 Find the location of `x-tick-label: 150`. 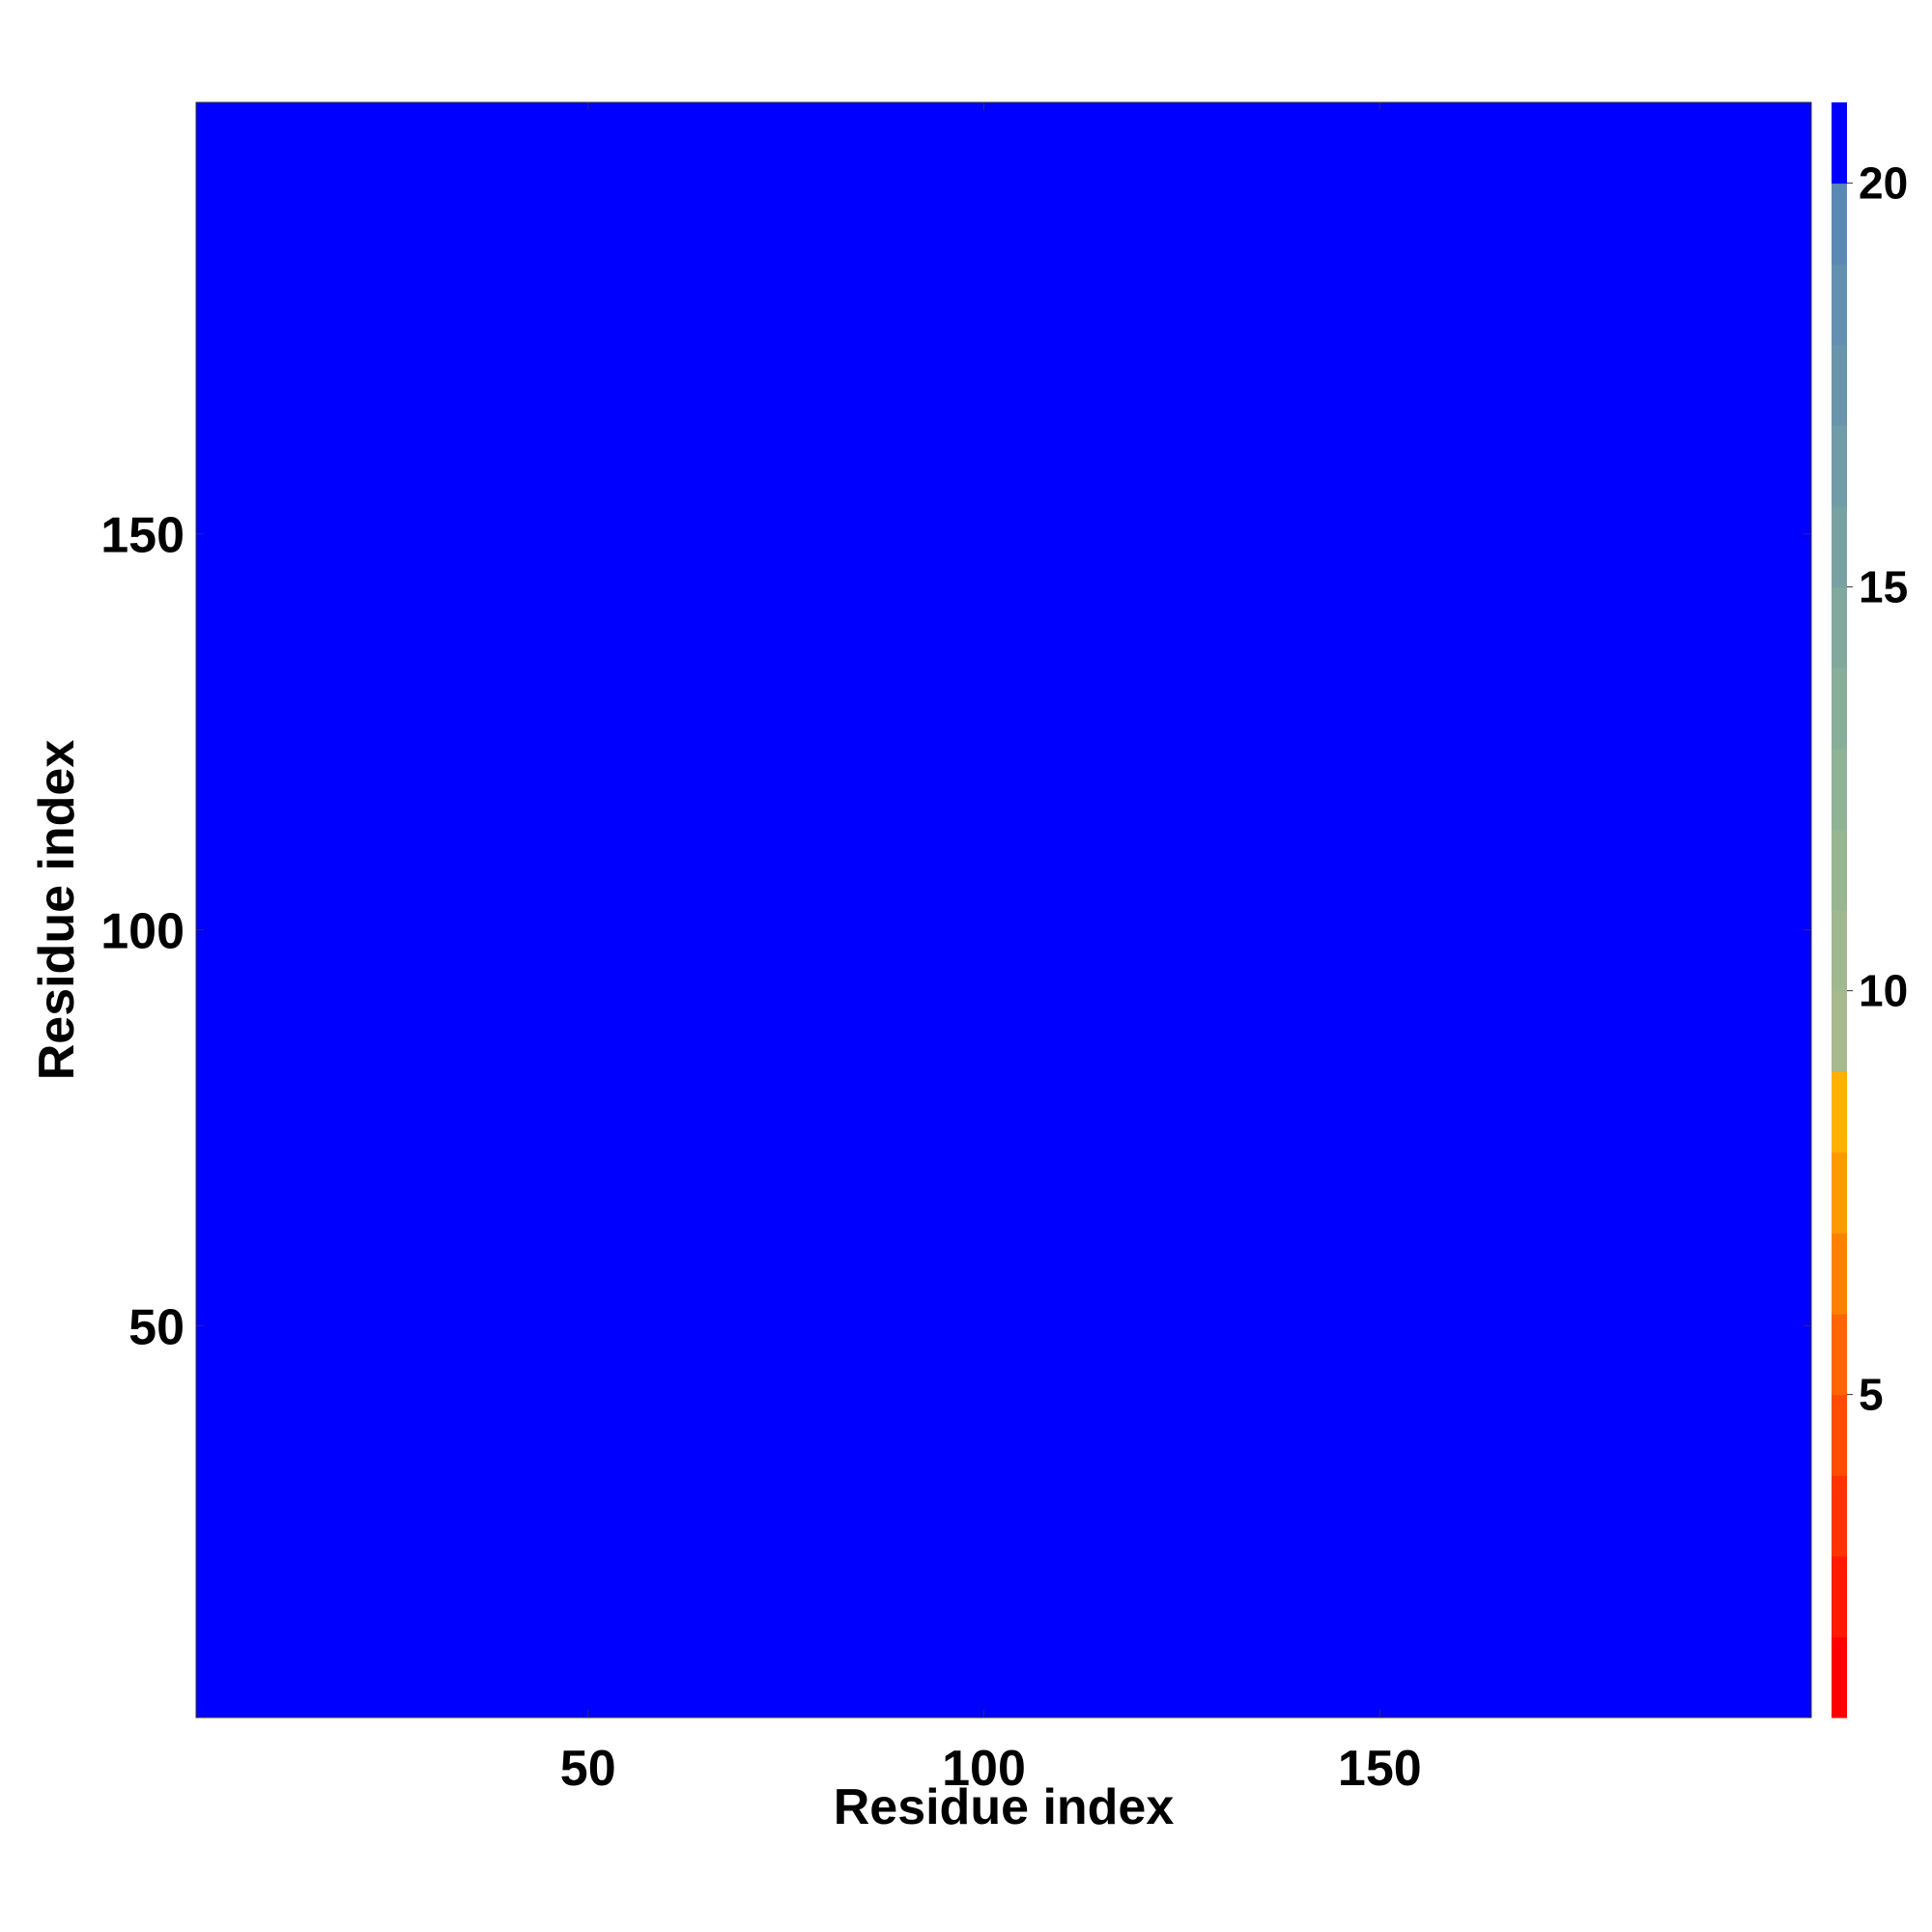

x-tick-label: 150 is located at coordinates (1380, 1769).